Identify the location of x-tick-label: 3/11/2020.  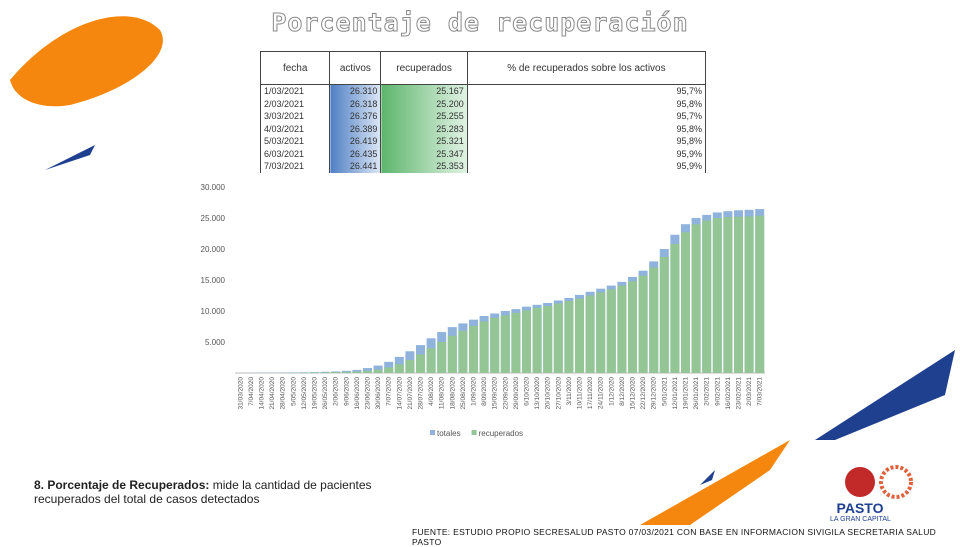
(569, 391).